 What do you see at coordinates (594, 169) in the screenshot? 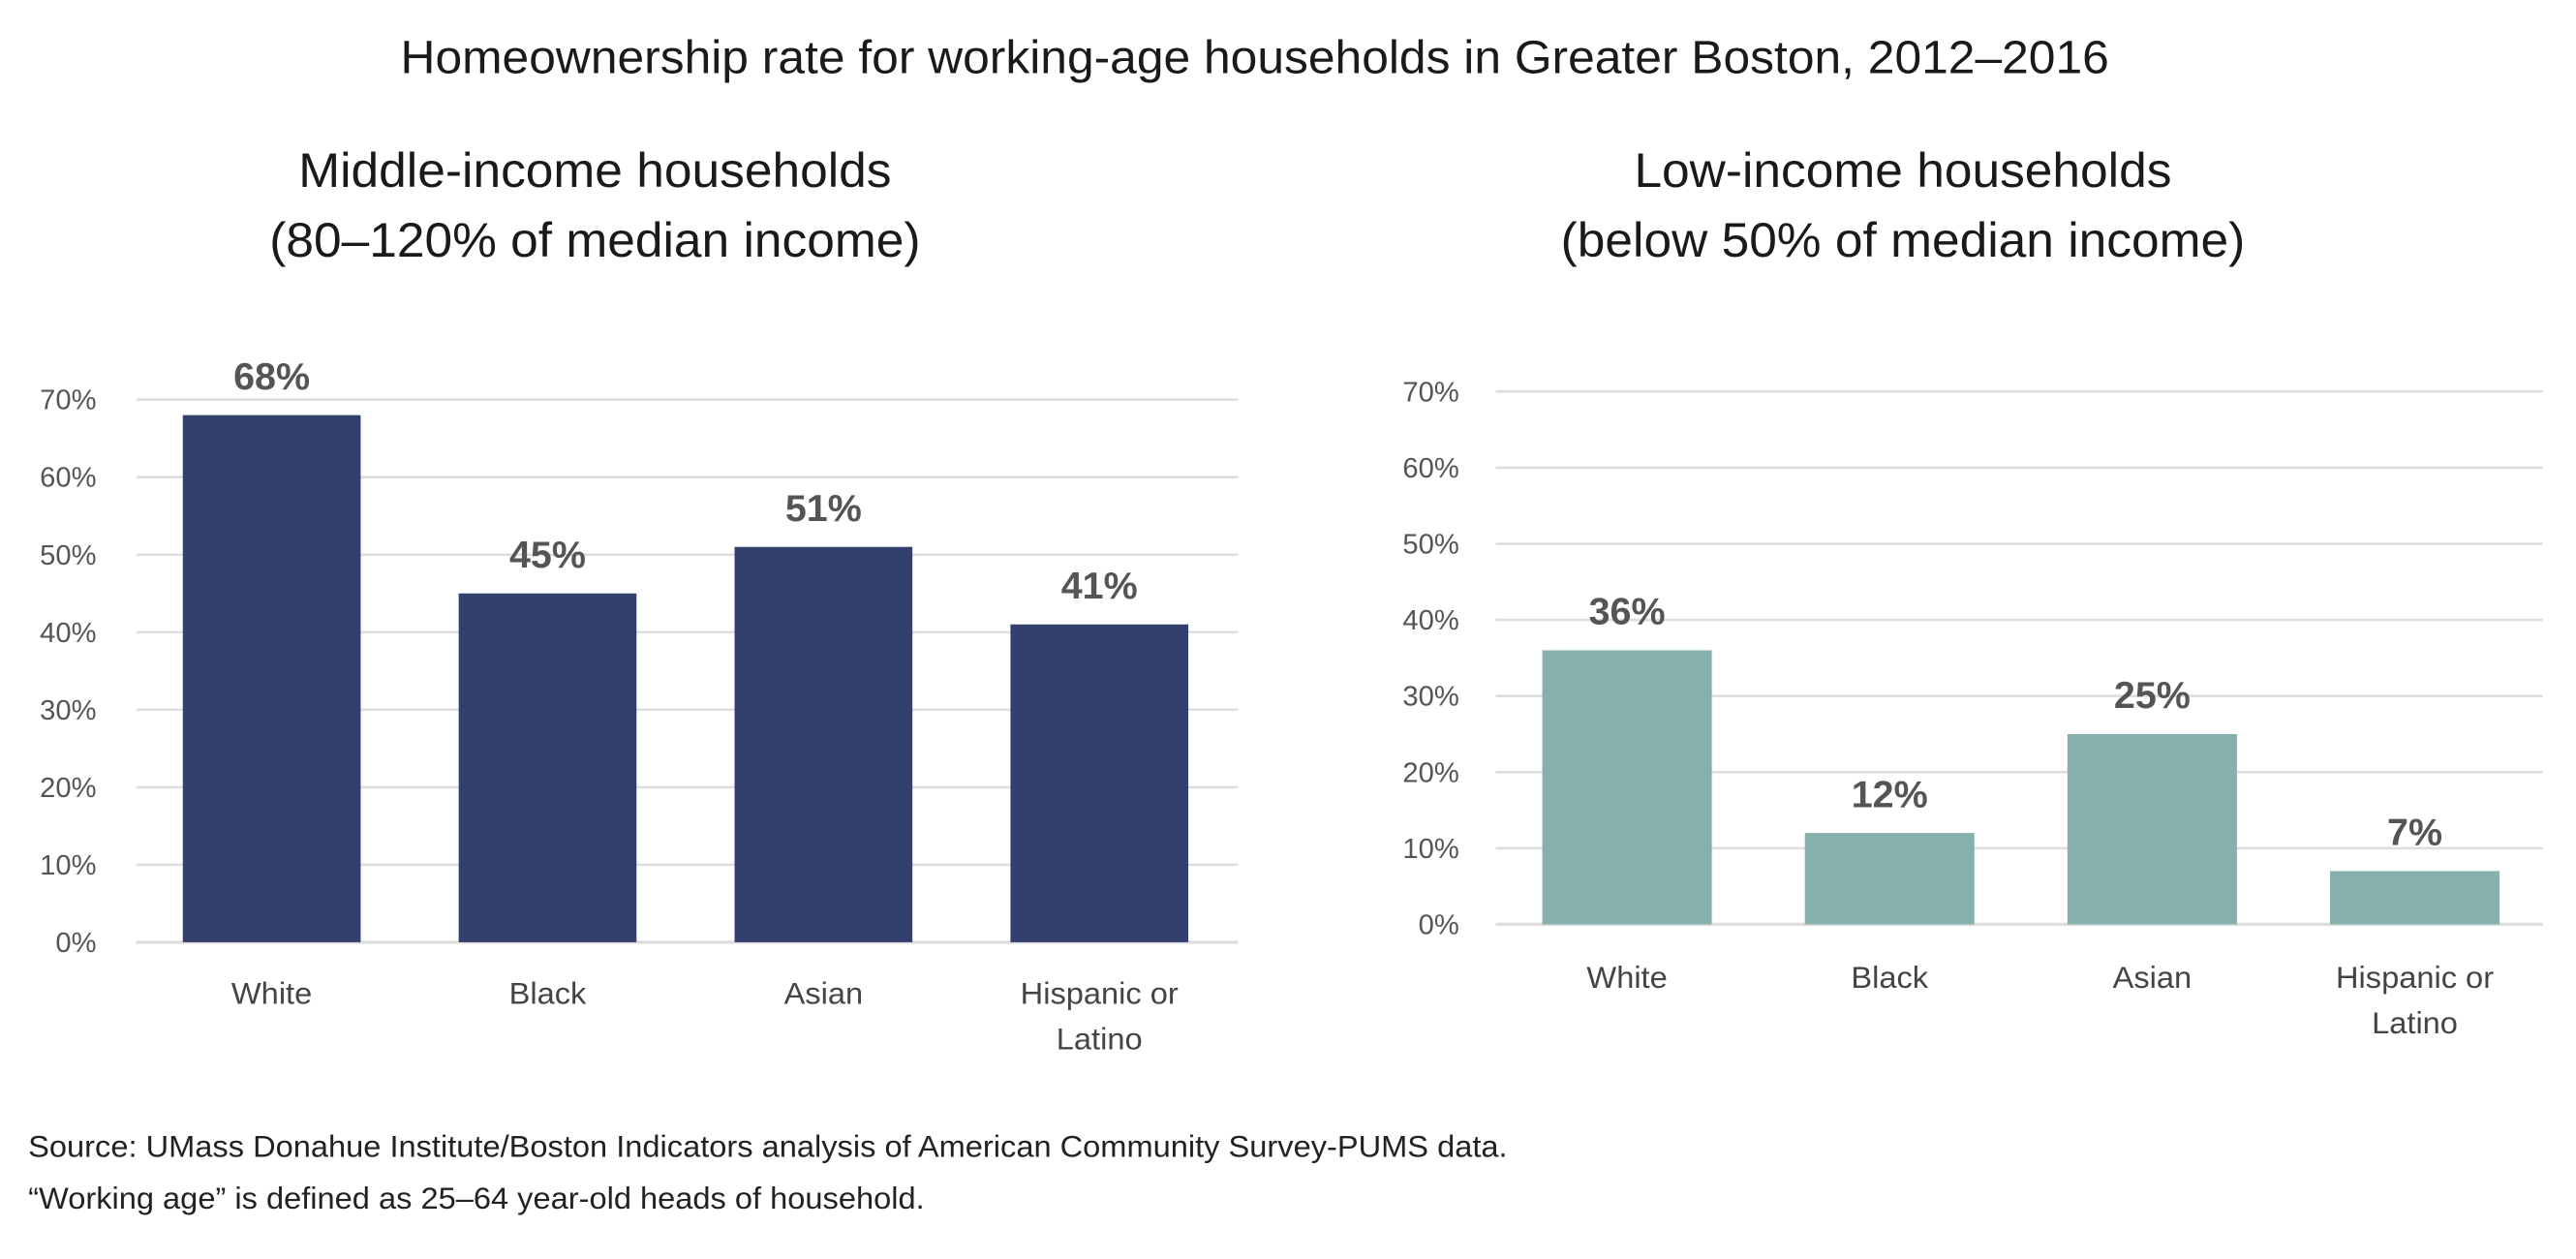
I see `chart-subtitle: Middle-income households` at bounding box center [594, 169].